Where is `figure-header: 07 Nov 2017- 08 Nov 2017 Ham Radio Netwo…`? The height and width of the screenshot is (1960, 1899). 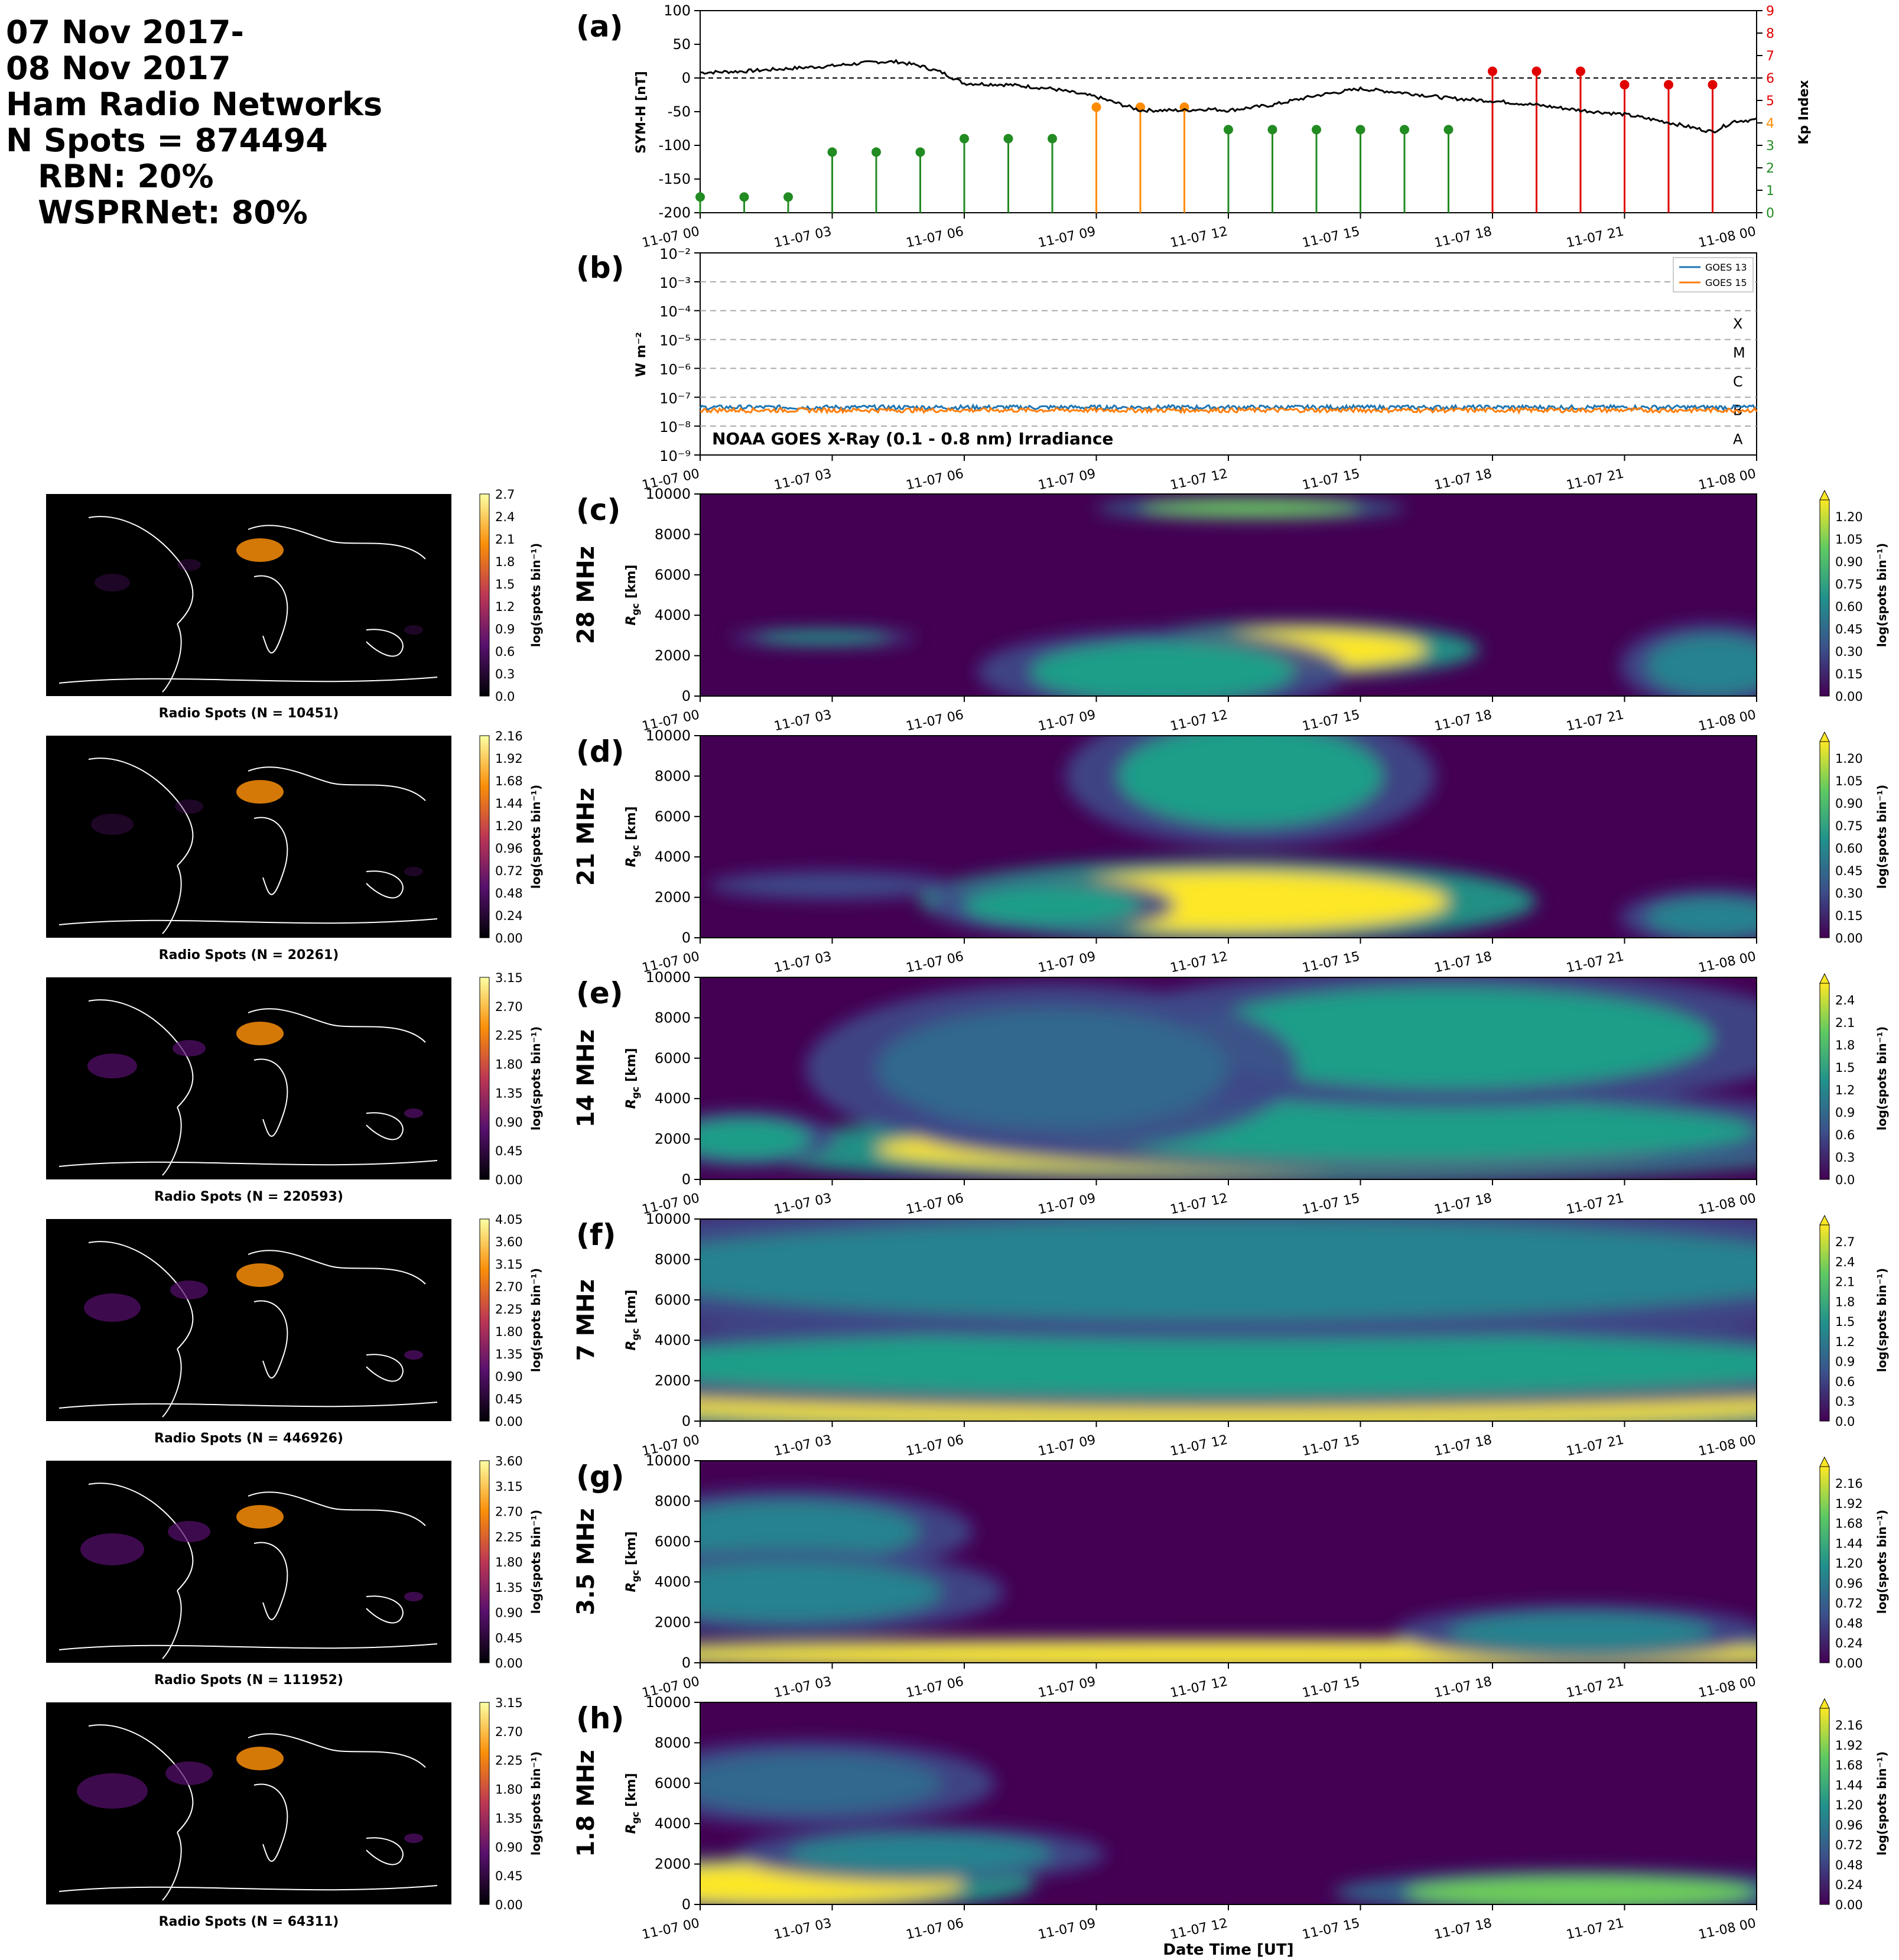 figure-header: 07 Nov 2017- 08 Nov 2017 Ham Radio Netwo… is located at coordinates (272, 122).